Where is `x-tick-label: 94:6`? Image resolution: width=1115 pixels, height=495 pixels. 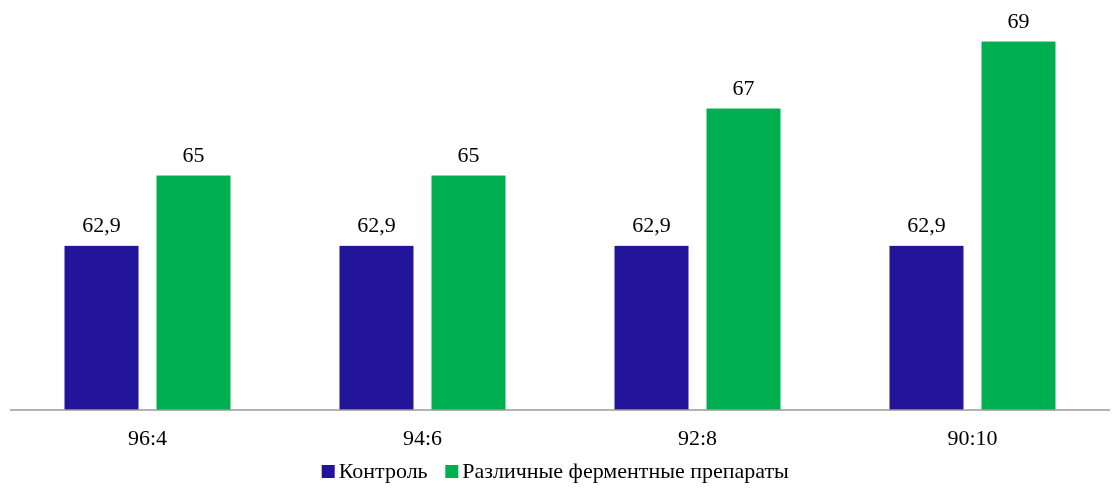 x-tick-label: 94:6 is located at coordinates (422, 437).